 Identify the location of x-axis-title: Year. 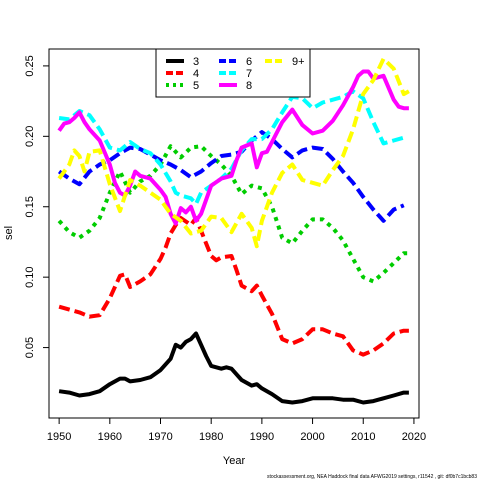
(234, 461).